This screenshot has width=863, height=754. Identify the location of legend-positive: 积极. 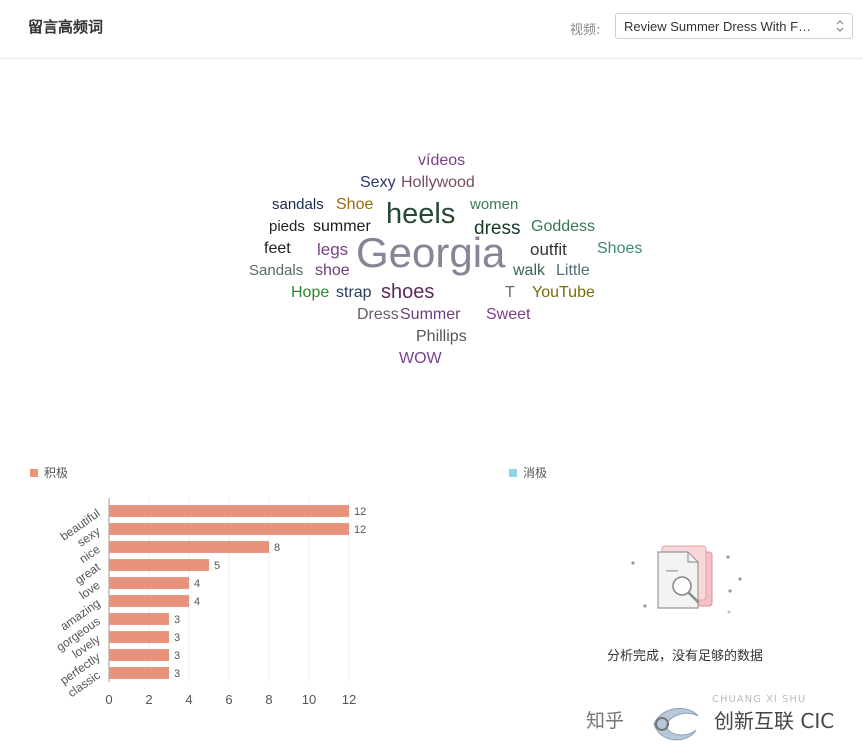
(49, 472).